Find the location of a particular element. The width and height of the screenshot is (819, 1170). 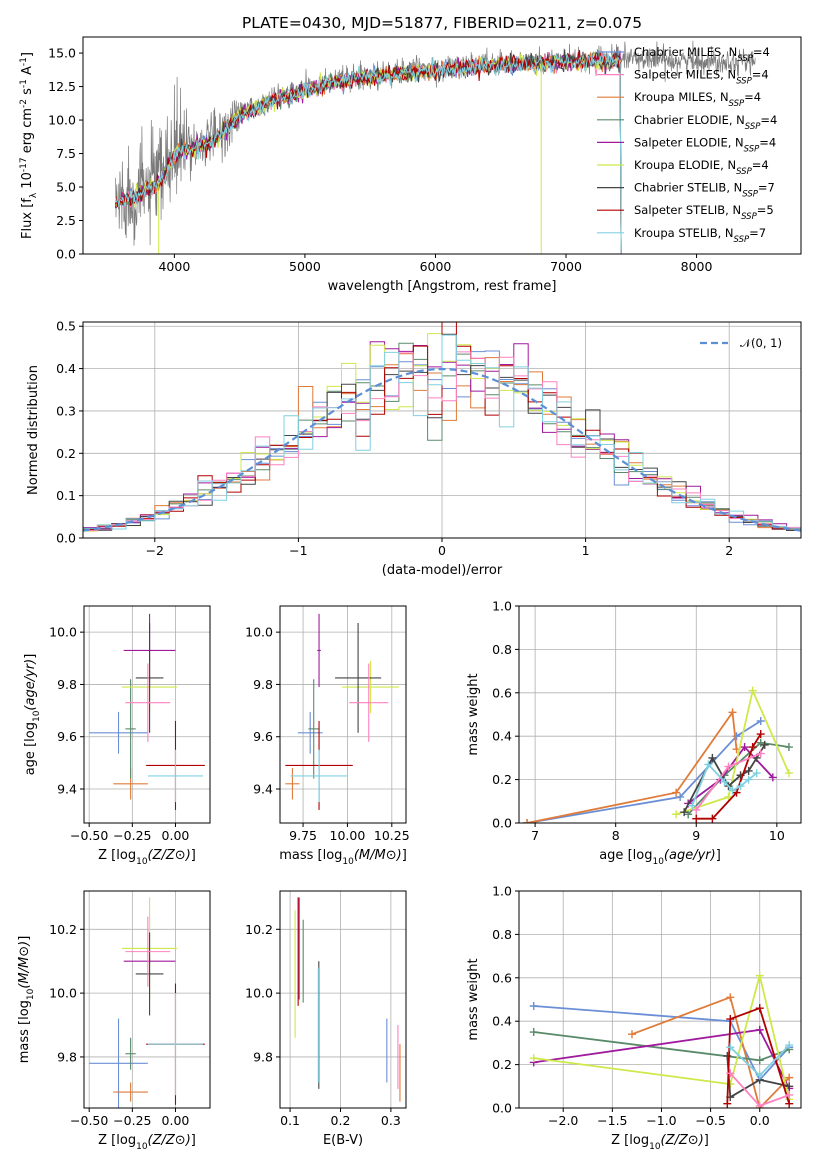

legend-label-text: Kroupa STELIB, N is located at coordinates (684, 233).